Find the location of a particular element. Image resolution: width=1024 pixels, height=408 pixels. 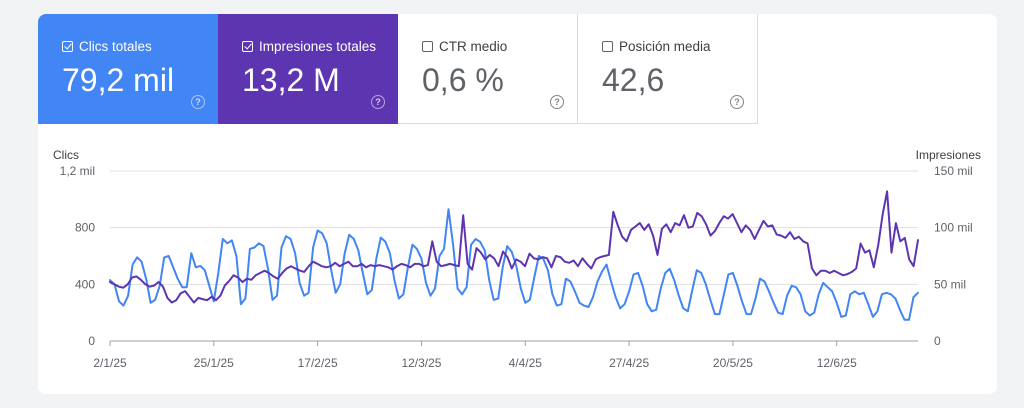

y-right-tick-label: 150 mil is located at coordinates (953, 171).